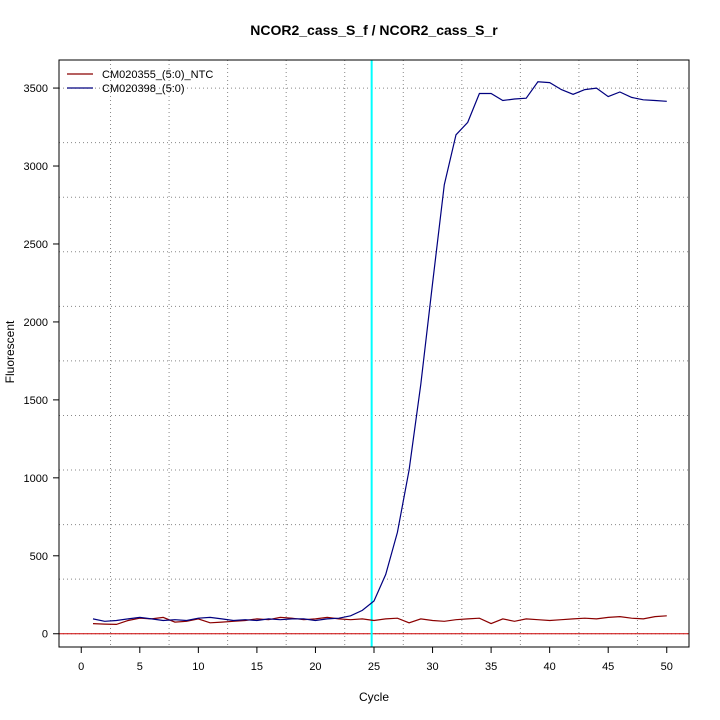 This screenshot has width=720, height=720. Describe the element at coordinates (10, 351) in the screenshot. I see `y-axis-label: Fluorescent` at that location.